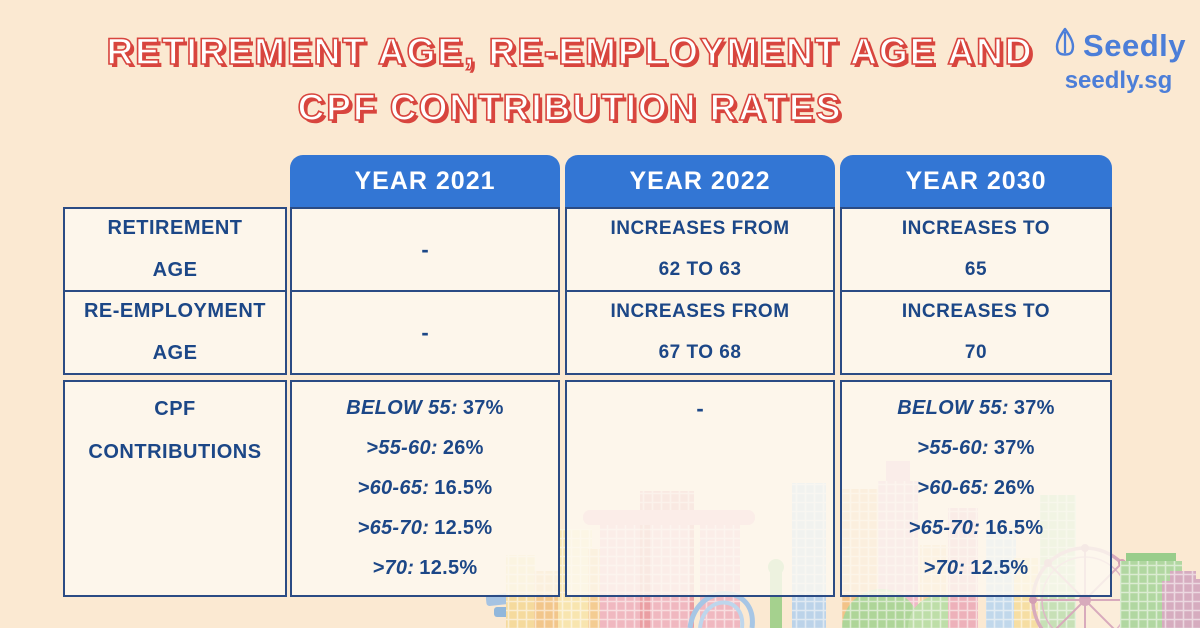 The height and width of the screenshot is (628, 1200). What do you see at coordinates (175, 311) in the screenshot?
I see `label-text: RE-EMPLOYMENT` at bounding box center [175, 311].